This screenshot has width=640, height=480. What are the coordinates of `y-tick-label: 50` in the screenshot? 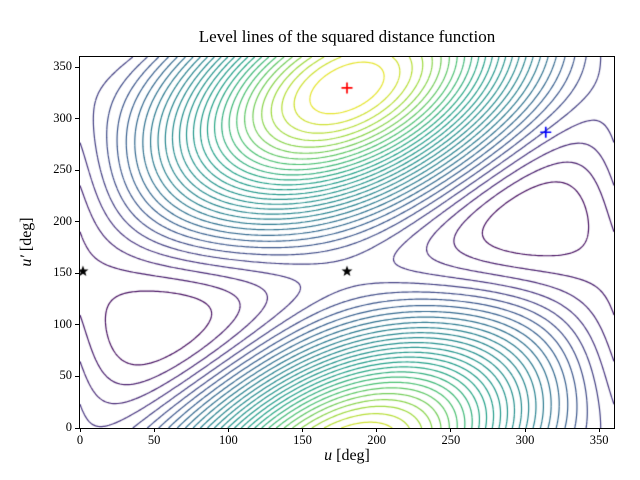 It's located at (66, 375).